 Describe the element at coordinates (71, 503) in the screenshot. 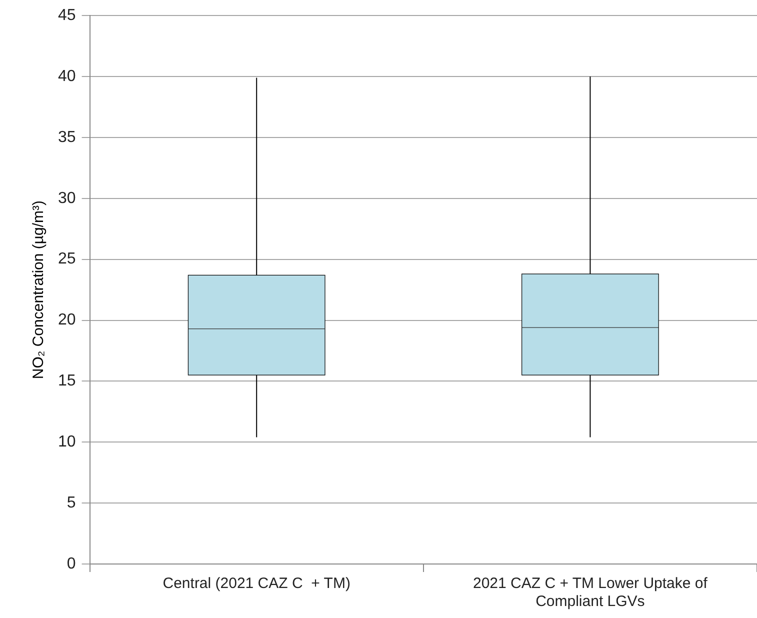

I see `y-tick-label: 5` at that location.